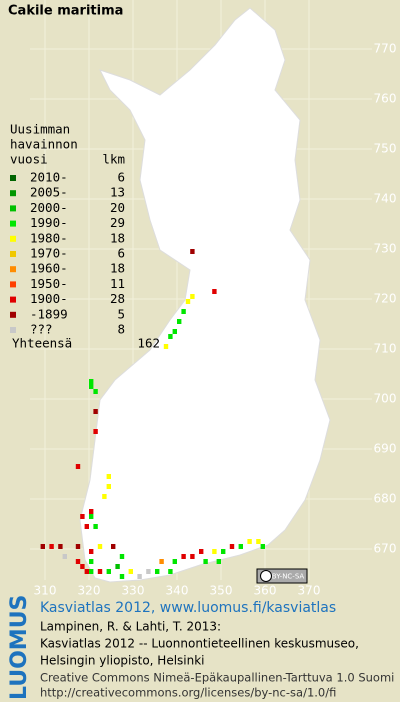  I want to click on y-tick-label: 720, so click(385, 299).